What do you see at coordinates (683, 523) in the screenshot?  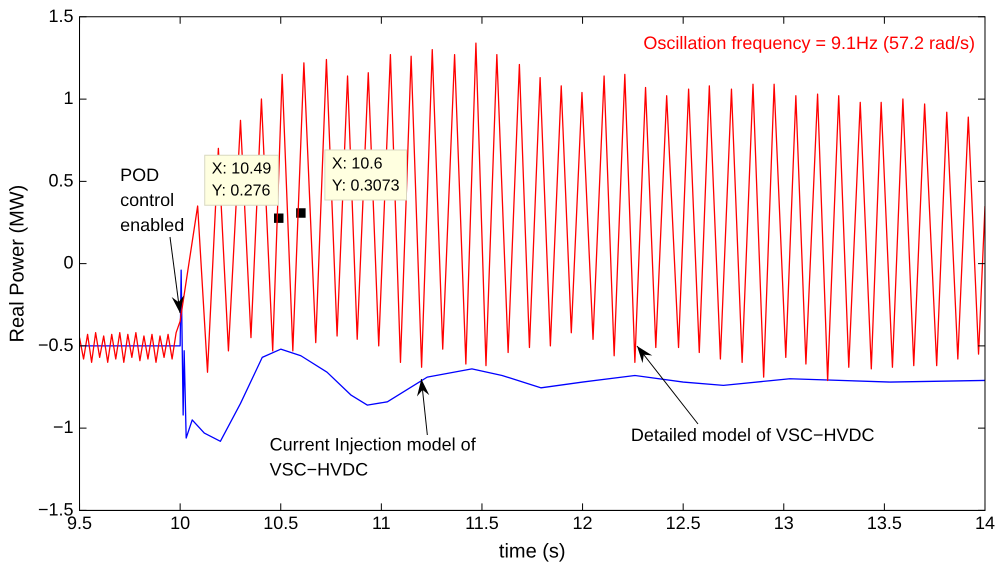 I see `x-tick-label: 12.5` at bounding box center [683, 523].